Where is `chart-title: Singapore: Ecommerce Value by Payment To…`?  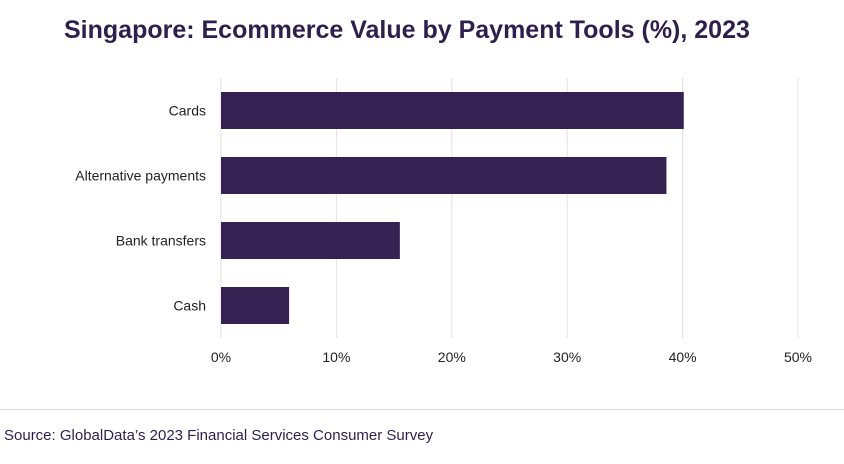
chart-title: Singapore: Ecommerce Value by Payment To… is located at coordinates (407, 30).